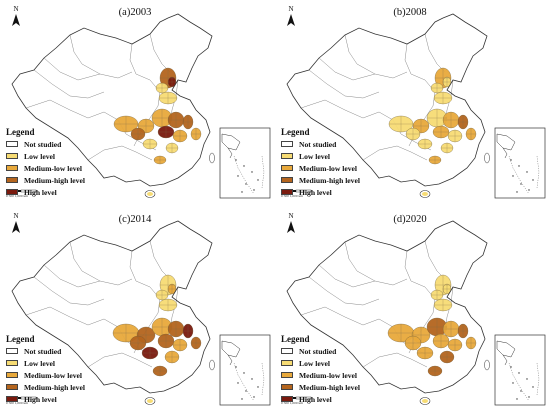 The image size is (550, 415). Describe the element at coordinates (410, 219) in the screenshot. I see `panel-title: (d)2020` at that location.